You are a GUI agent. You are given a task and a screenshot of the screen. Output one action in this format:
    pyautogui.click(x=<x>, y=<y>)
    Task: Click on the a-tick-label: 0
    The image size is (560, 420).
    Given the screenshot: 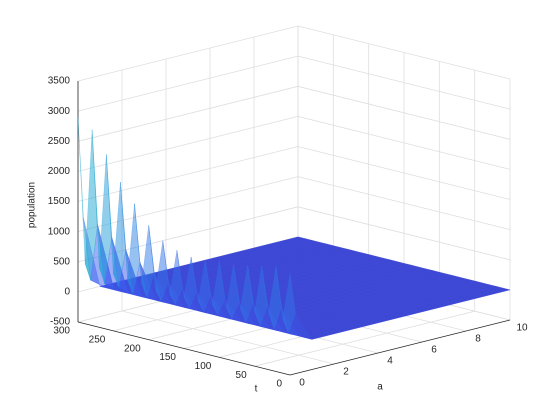 What is the action you would take?
    pyautogui.click(x=302, y=383)
    